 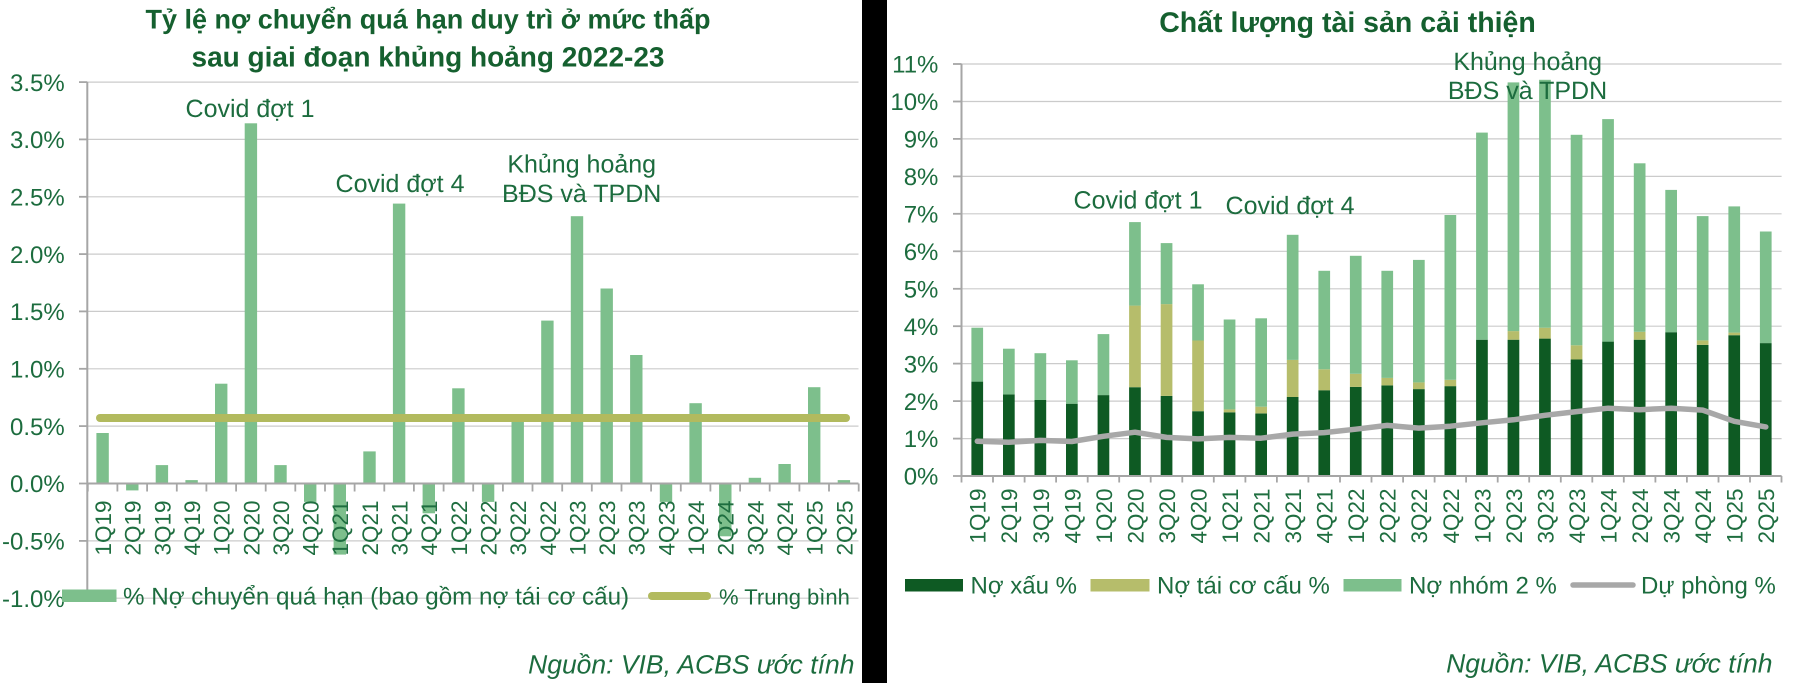 What do you see at coordinates (921, 477) in the screenshot?
I see `svg-text: 0%` at bounding box center [921, 477].